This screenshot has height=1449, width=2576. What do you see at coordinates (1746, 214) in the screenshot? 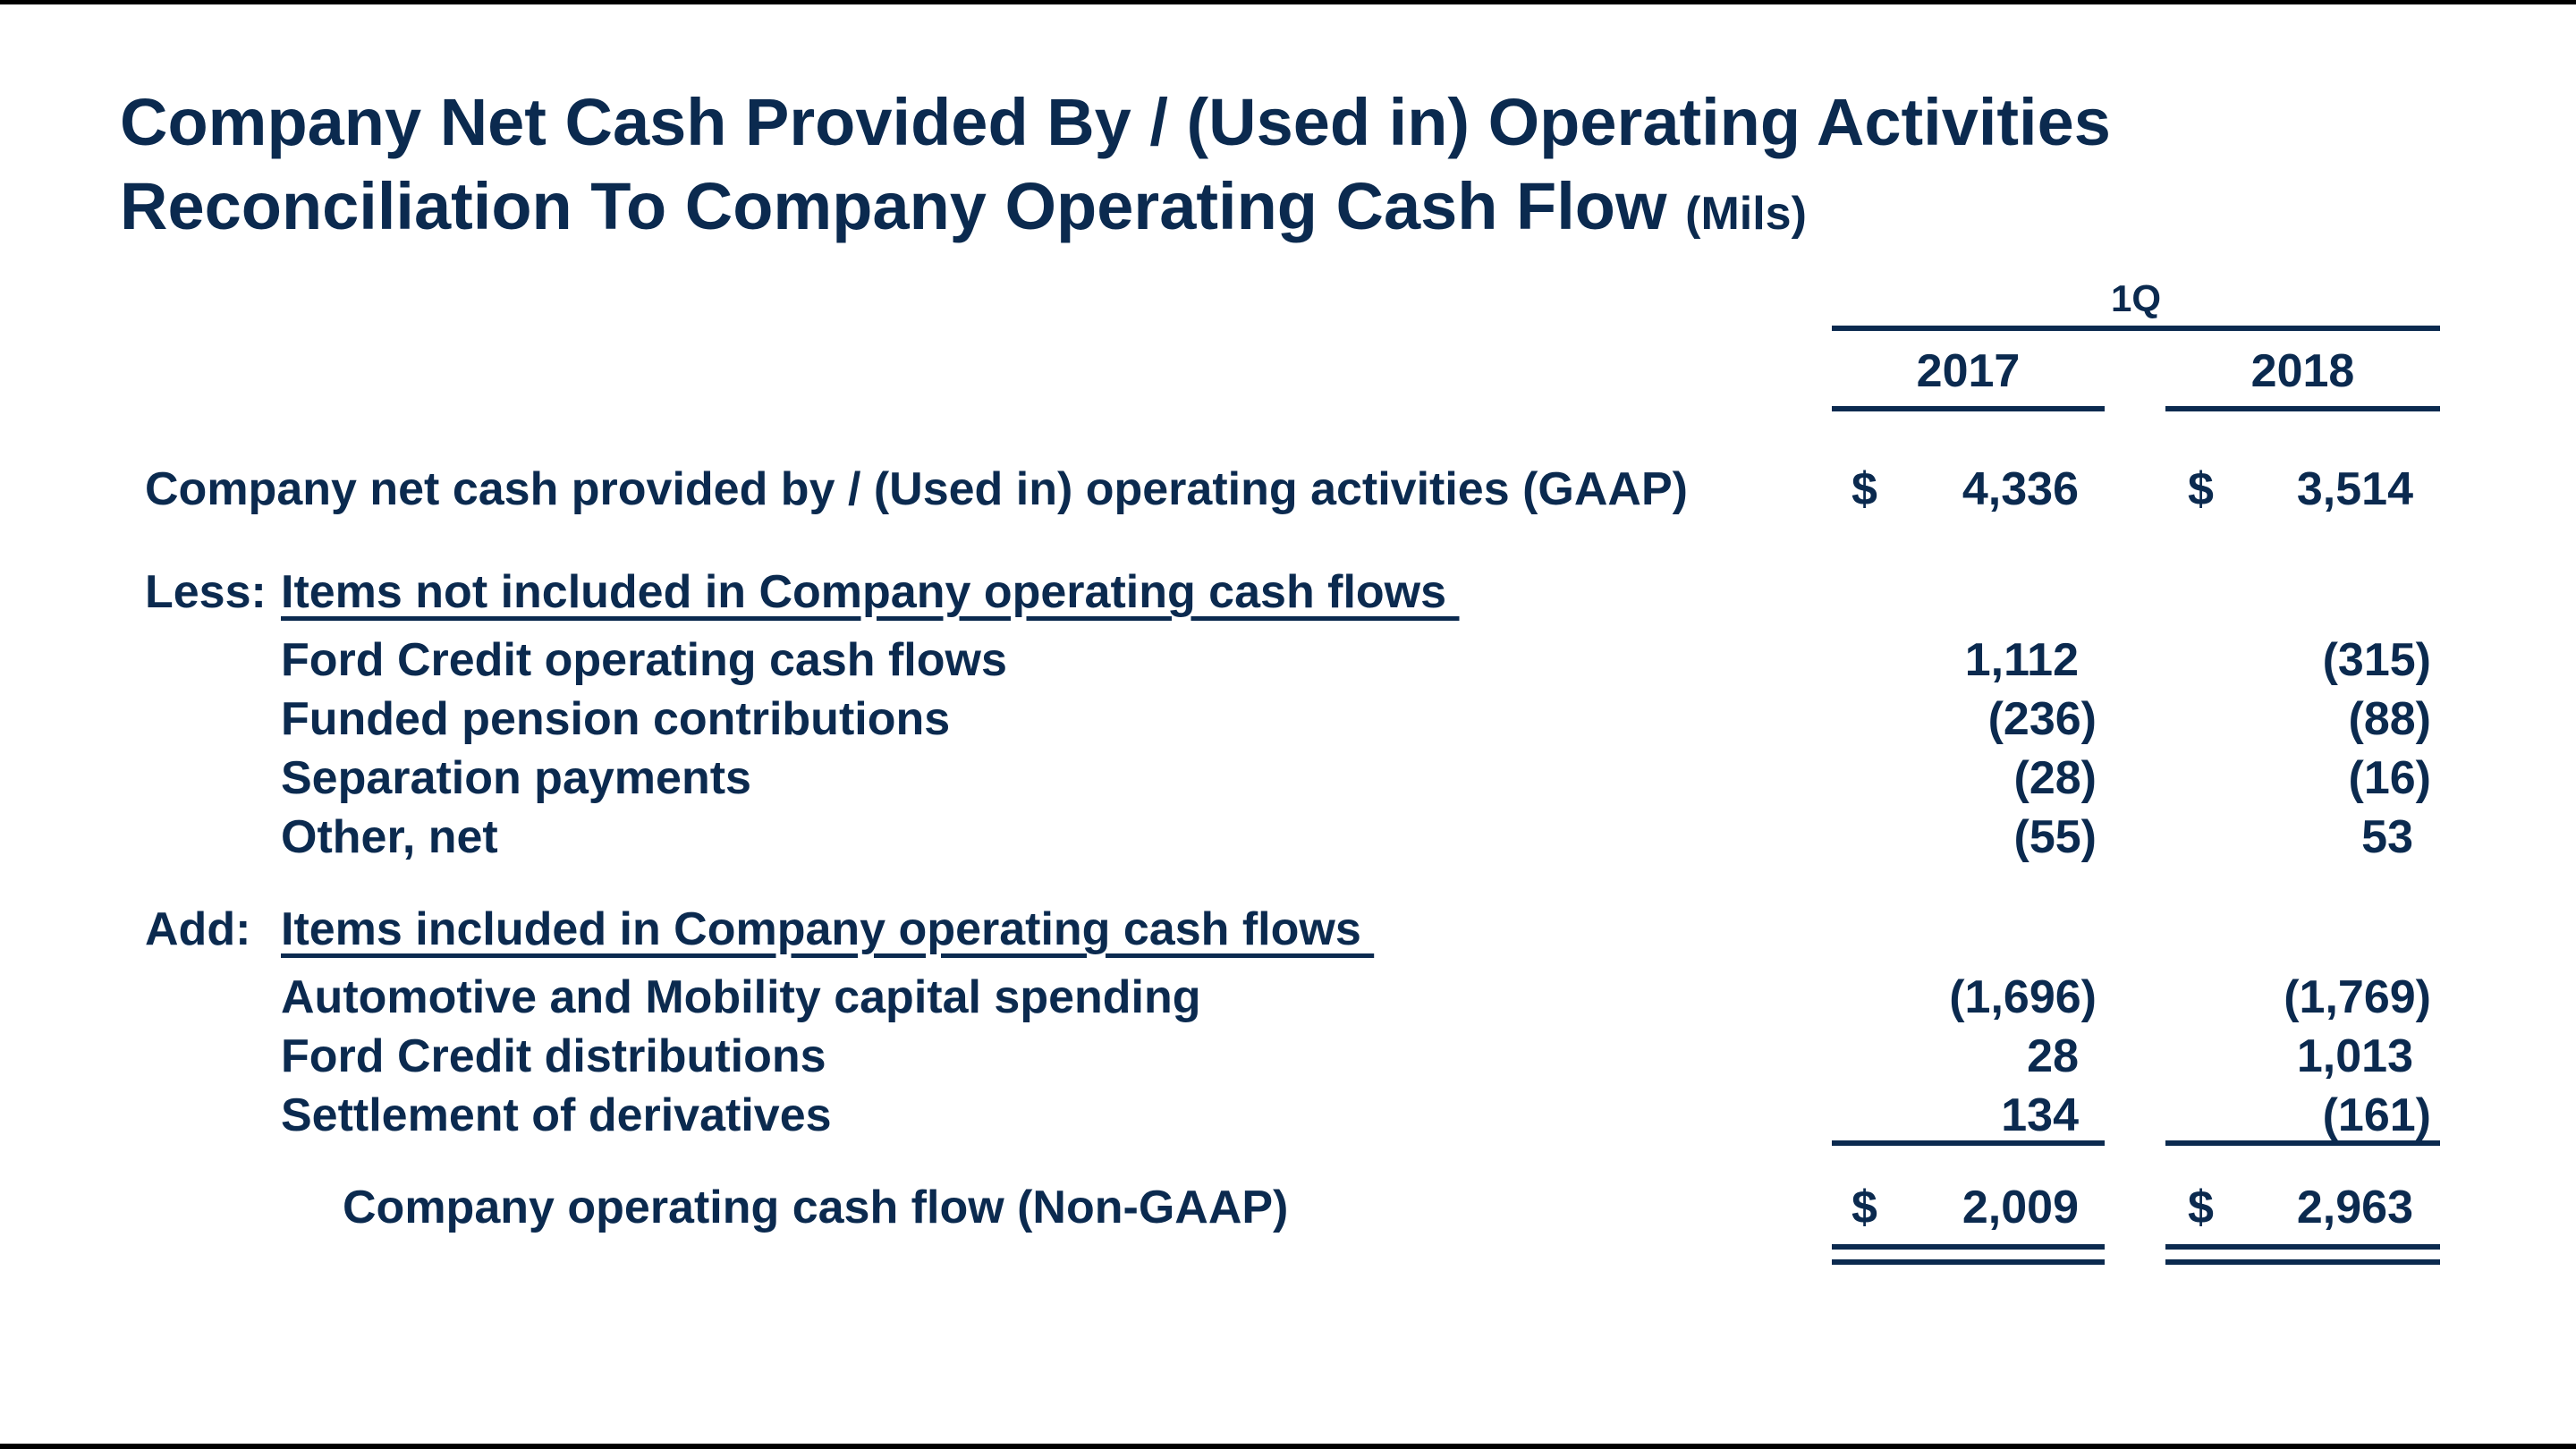
I see `units-label: (Mils)` at bounding box center [1746, 214].